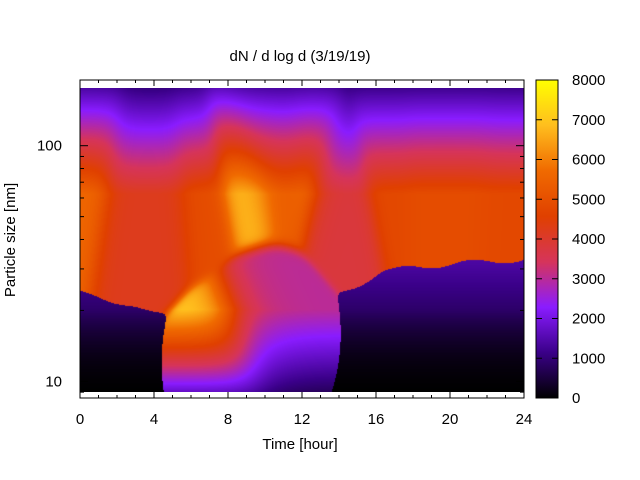  Describe the element at coordinates (302, 419) in the screenshot. I see `x-tick-label: 12` at that location.